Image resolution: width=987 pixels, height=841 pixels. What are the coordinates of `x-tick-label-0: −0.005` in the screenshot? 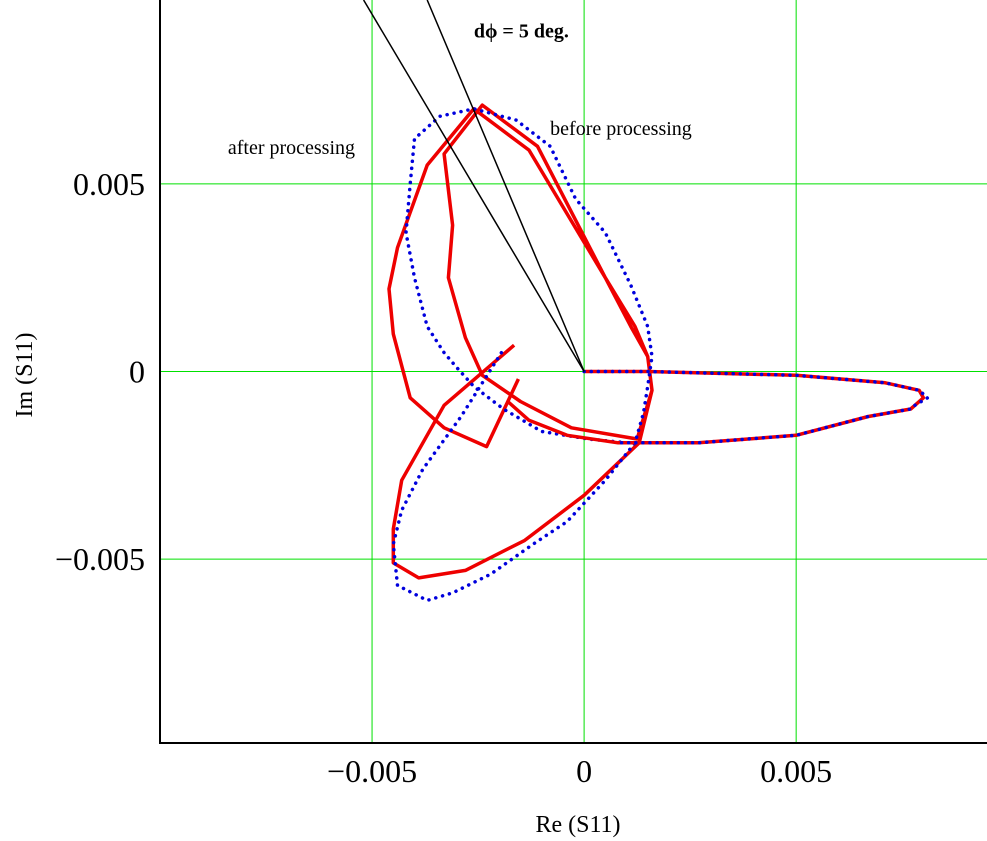 It's located at (372, 771).